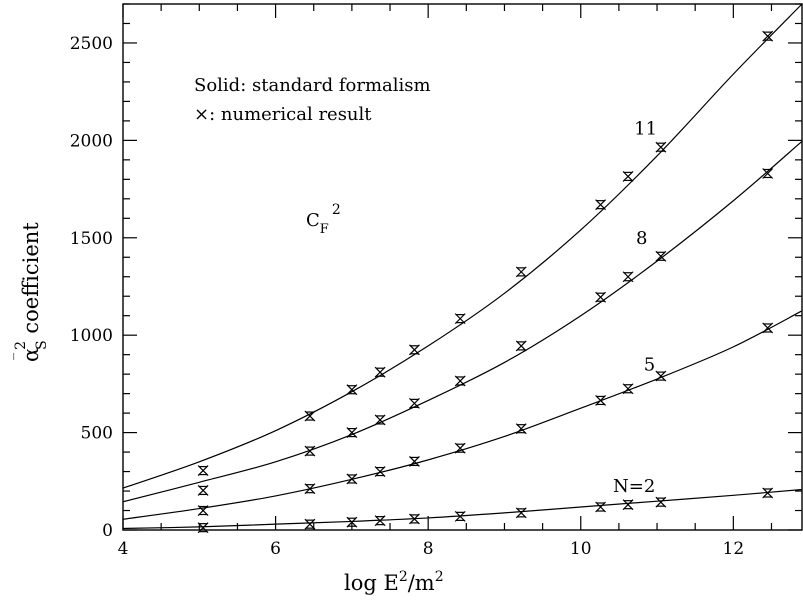 The height and width of the screenshot is (601, 803). What do you see at coordinates (428, 549) in the screenshot?
I see `x-tick-label: 8` at bounding box center [428, 549].